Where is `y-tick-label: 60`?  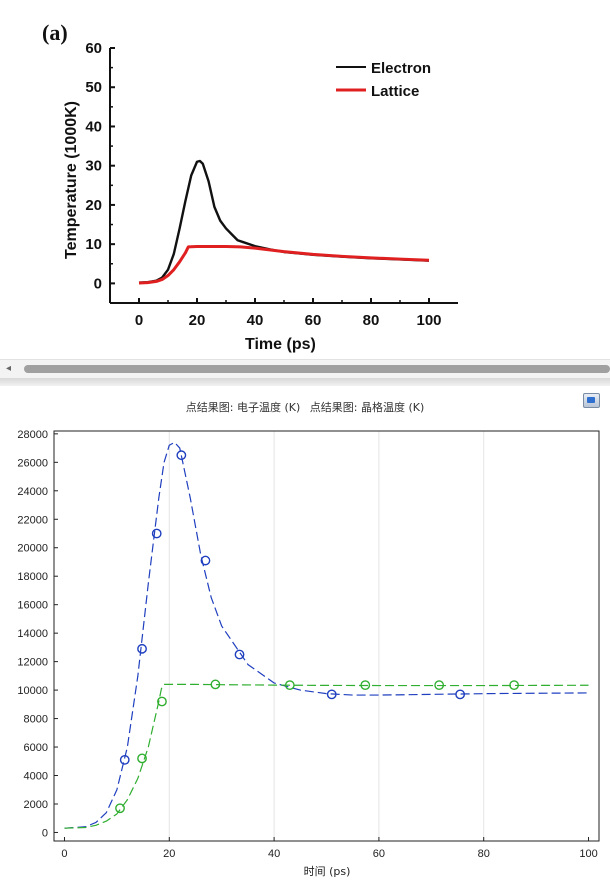
y-tick-label: 60 is located at coordinates (93, 48).